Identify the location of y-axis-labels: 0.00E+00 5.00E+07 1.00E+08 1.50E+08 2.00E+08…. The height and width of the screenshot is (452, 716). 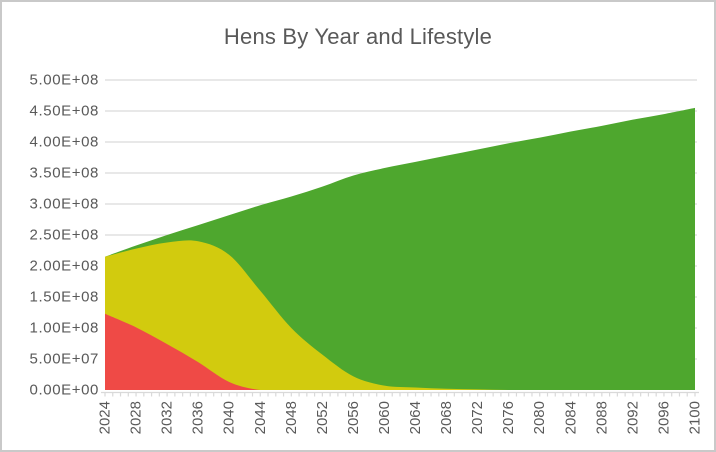
(64, 235).